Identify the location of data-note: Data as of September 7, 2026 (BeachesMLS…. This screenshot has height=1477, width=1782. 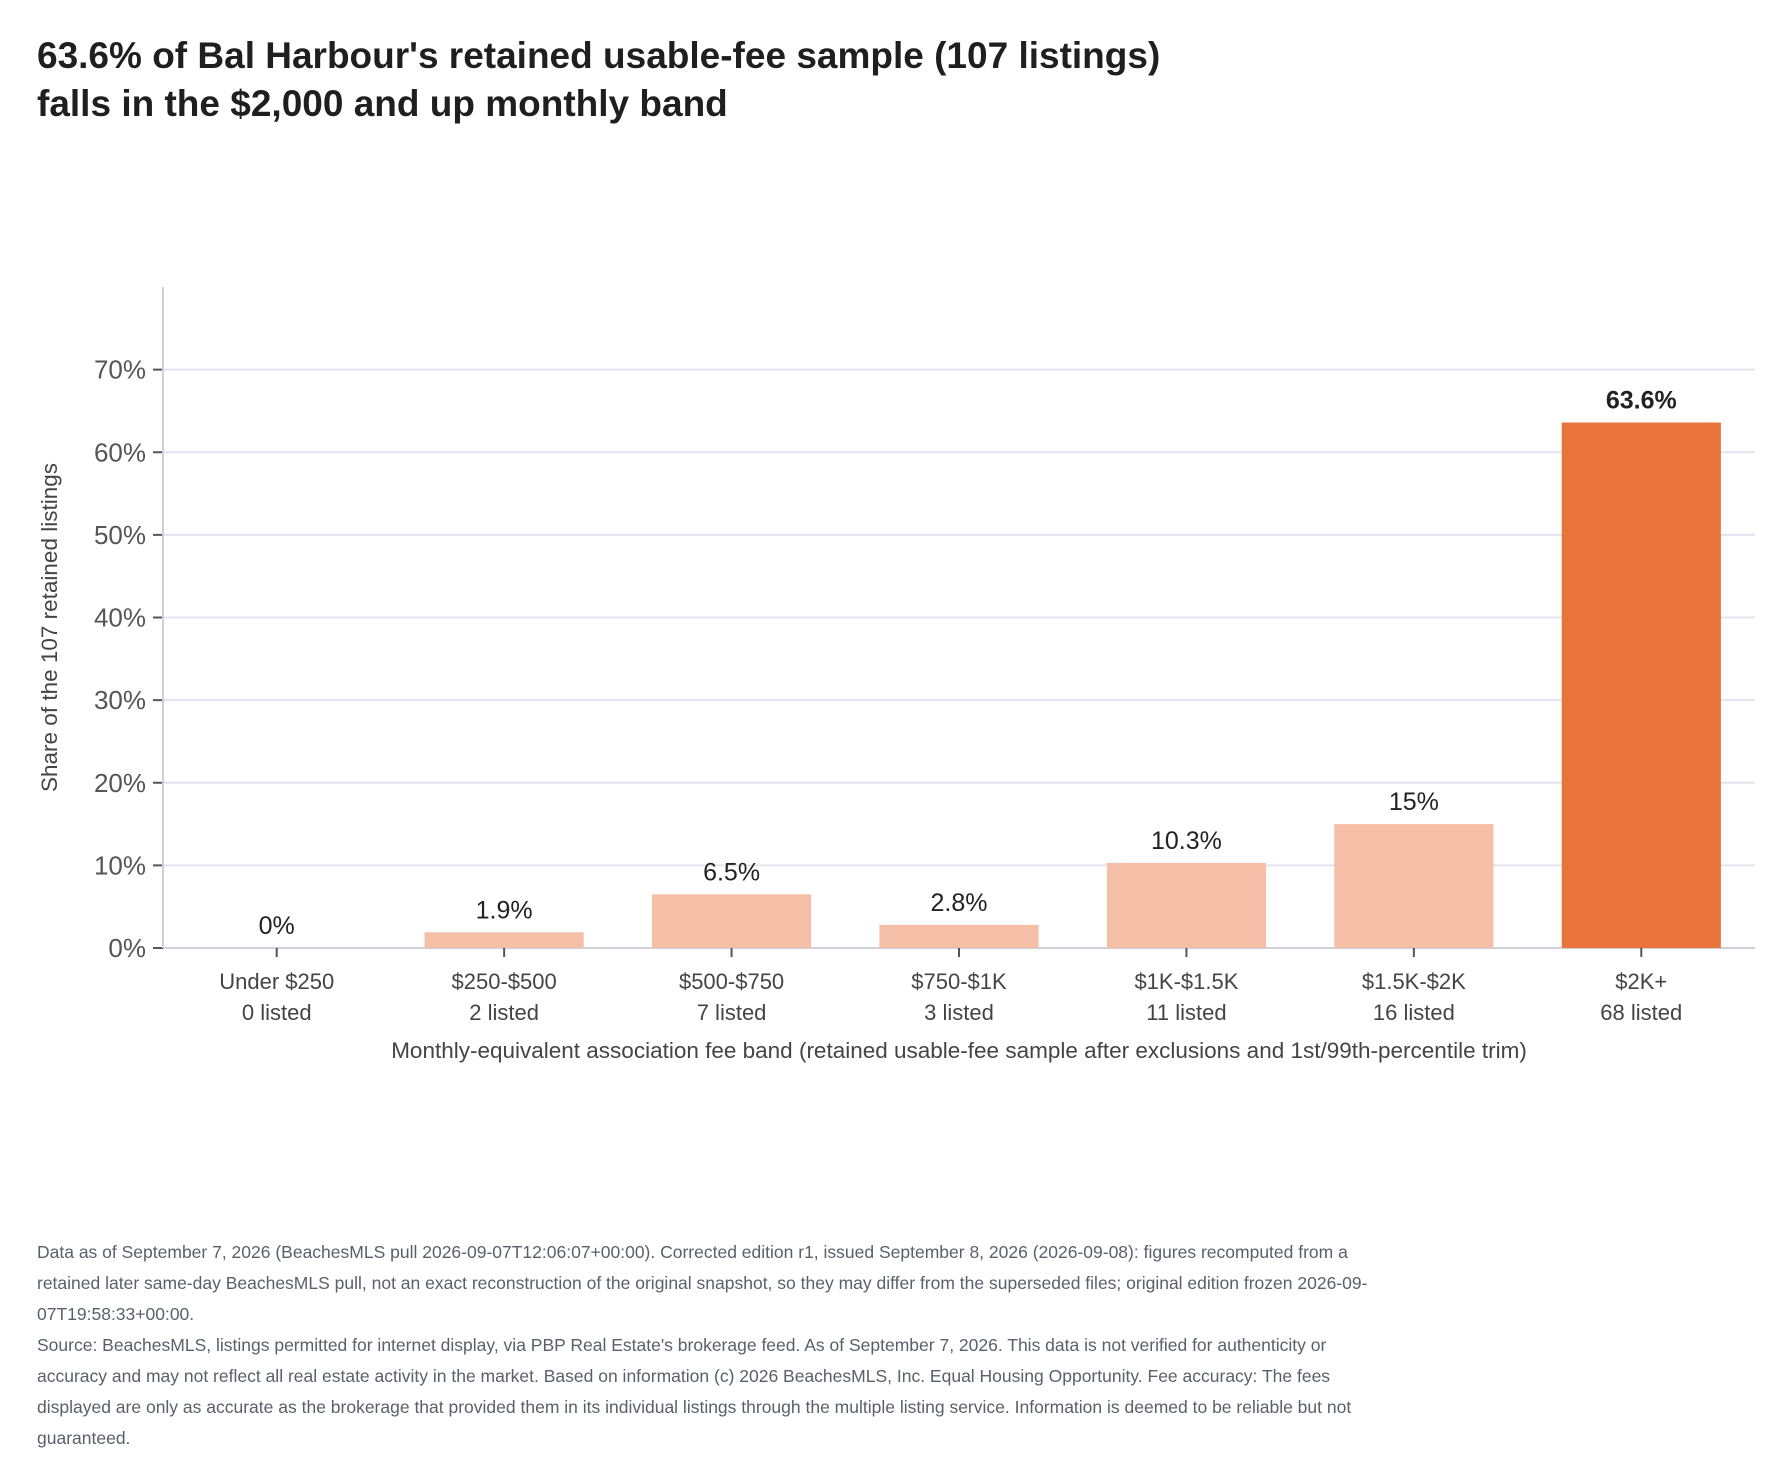
(702, 1283).